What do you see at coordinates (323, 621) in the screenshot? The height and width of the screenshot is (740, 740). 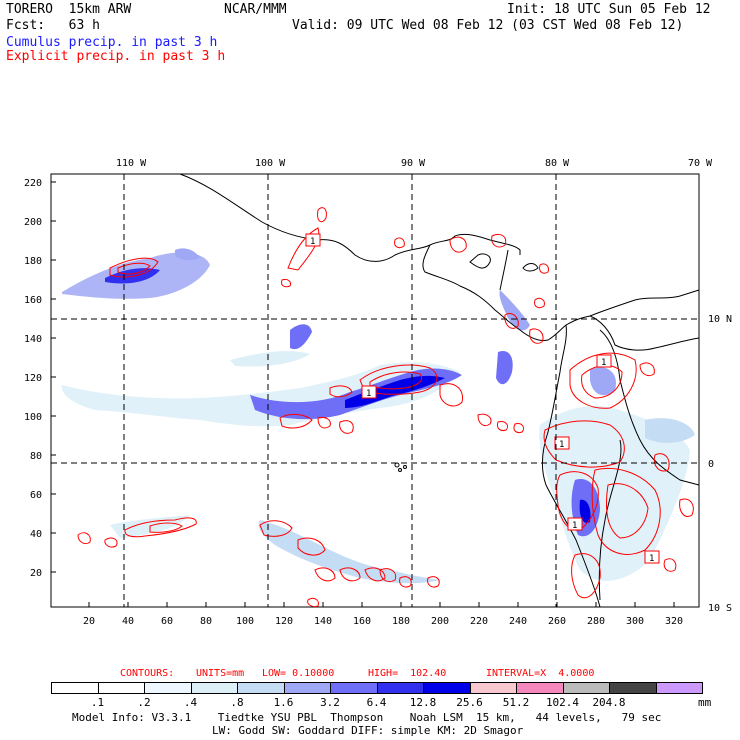 I see `x-tick-label: 140` at bounding box center [323, 621].